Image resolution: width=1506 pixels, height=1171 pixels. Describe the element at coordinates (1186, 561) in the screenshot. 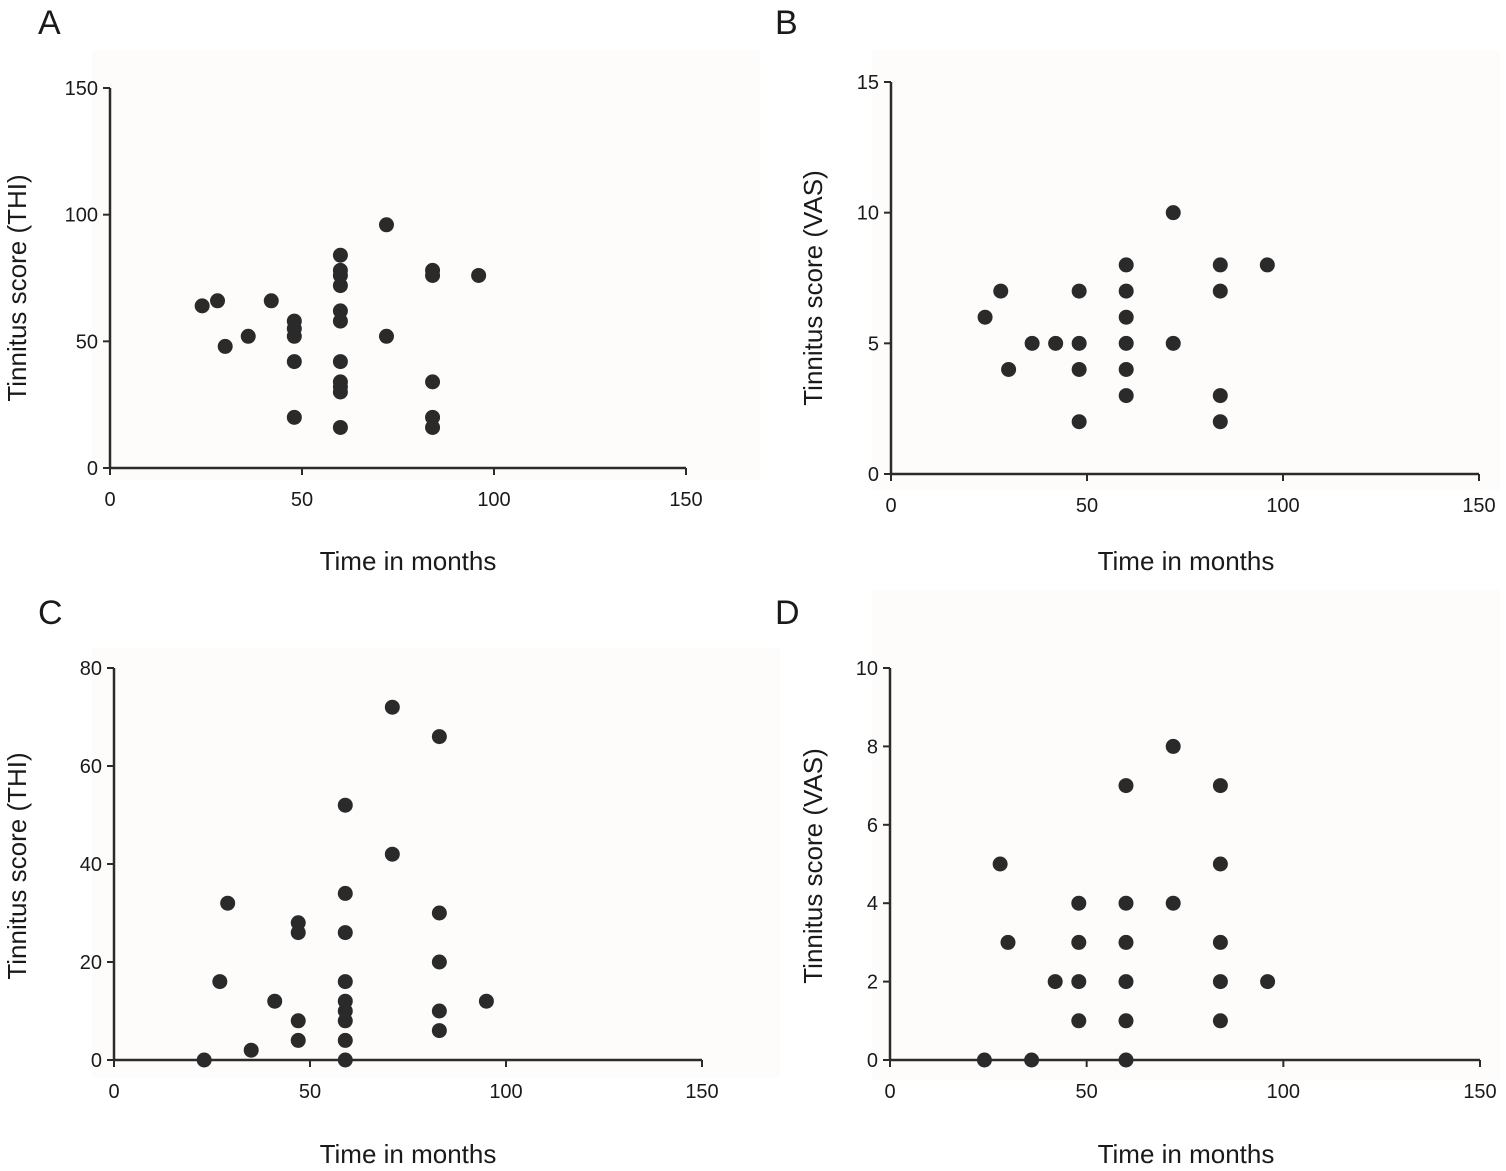

I see `x-axis-title-b: Time in months` at that location.